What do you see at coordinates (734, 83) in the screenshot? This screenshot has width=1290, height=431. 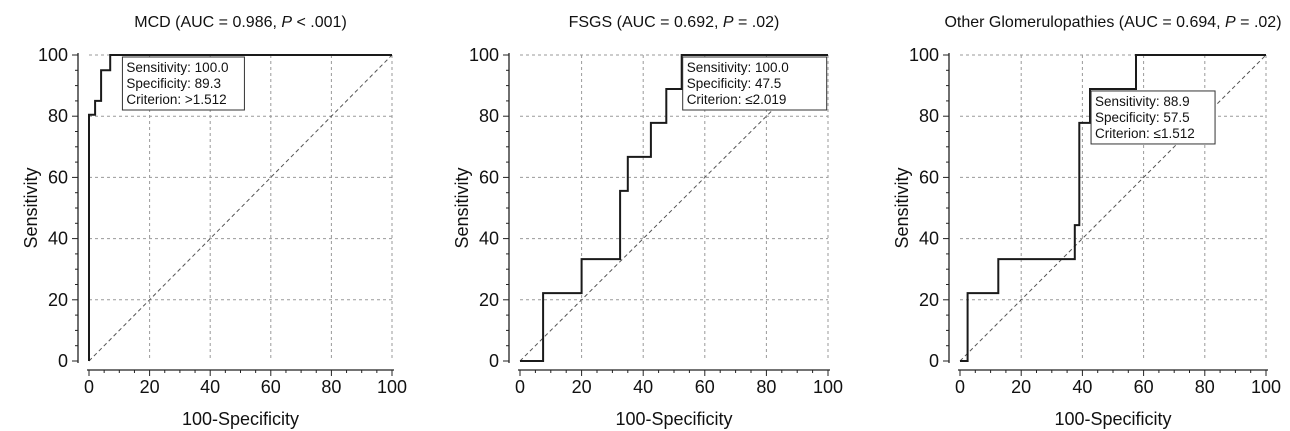 I see `annotation-text: Specificity: 47.5` at bounding box center [734, 83].